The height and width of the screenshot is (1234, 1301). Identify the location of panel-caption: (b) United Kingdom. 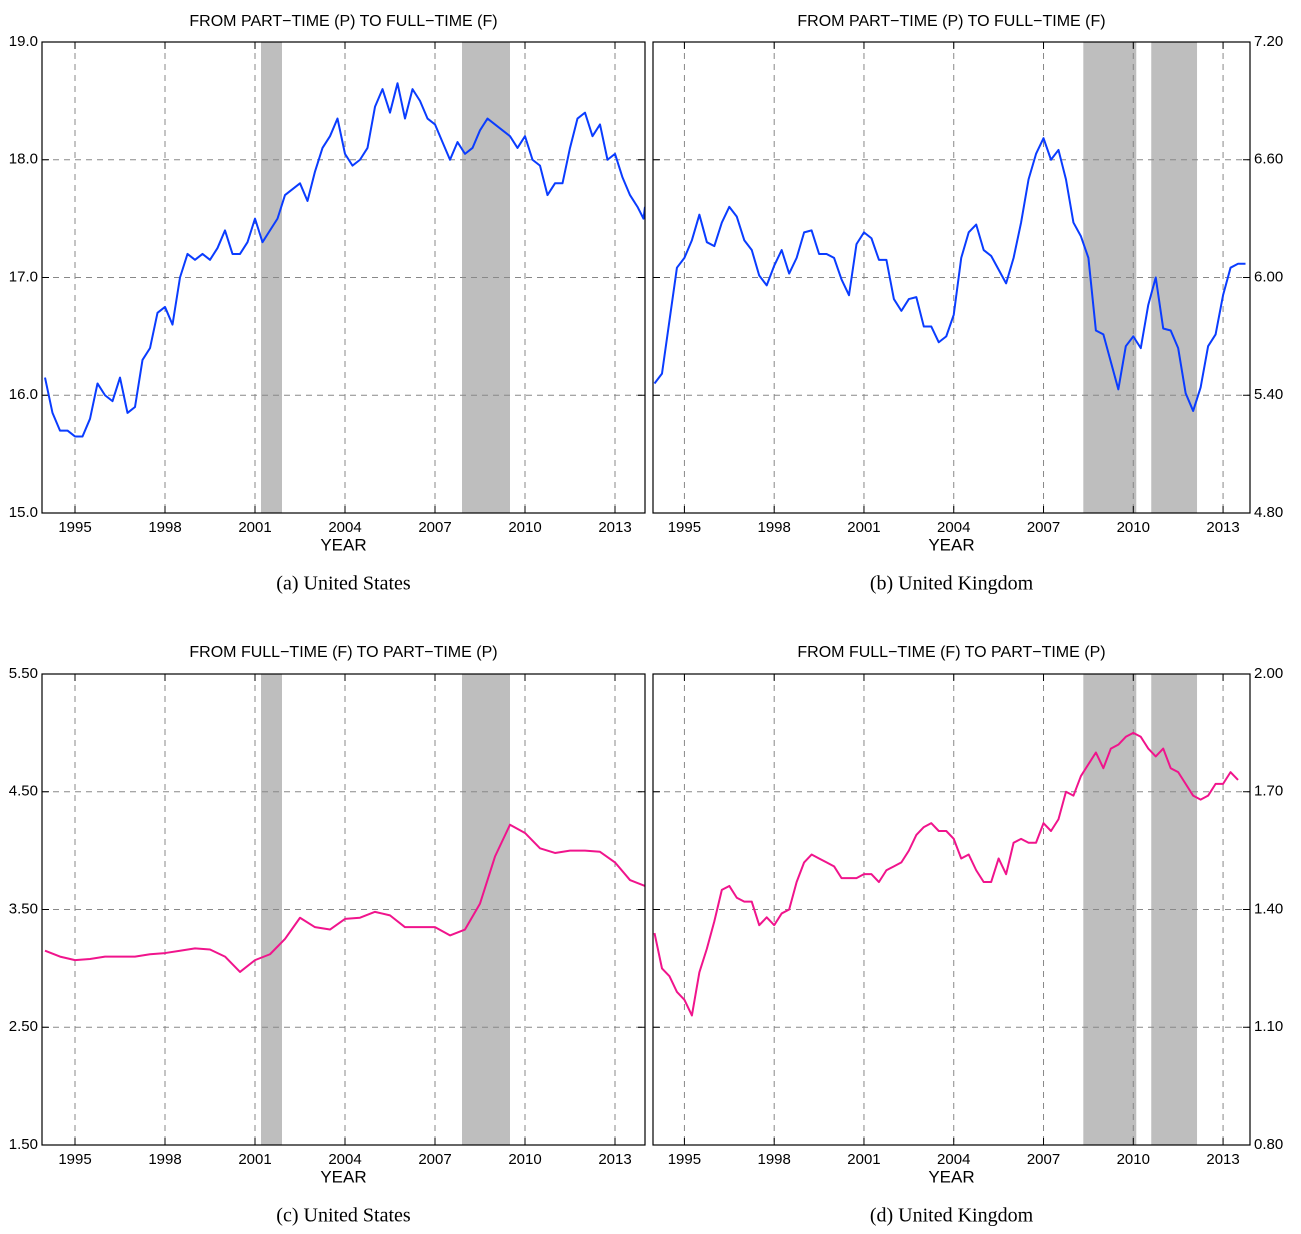
(952, 584).